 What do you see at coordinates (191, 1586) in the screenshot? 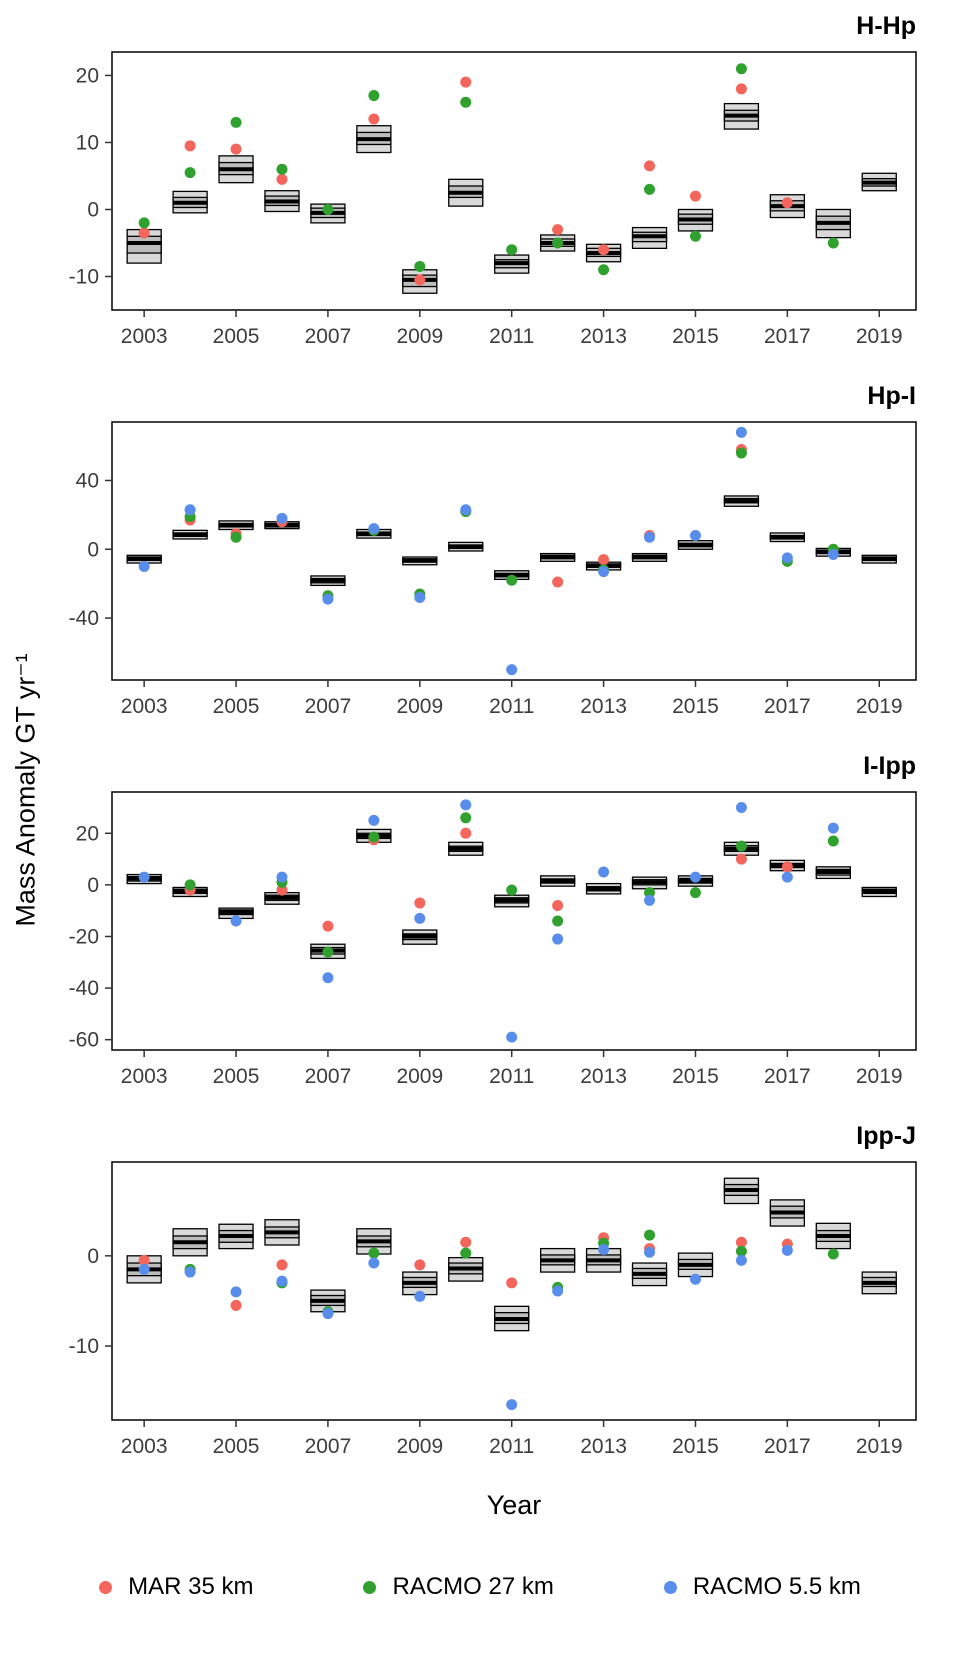
I see `legend-label-mar-35km: MAR 35 km` at bounding box center [191, 1586].